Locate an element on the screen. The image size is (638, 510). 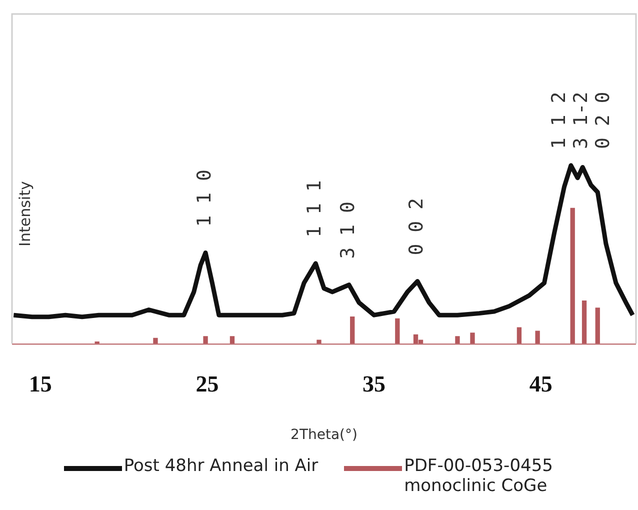
annotation: 3 1 0 is located at coordinates (347, 230).